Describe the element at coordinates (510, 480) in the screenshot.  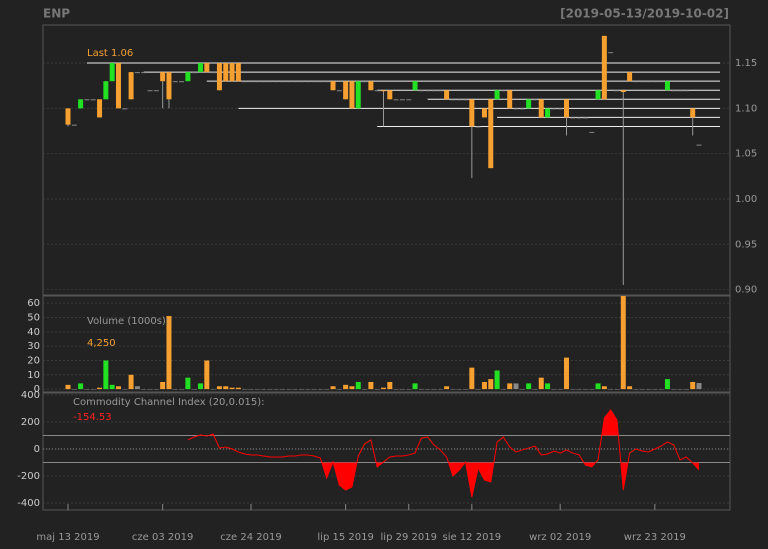
I see `cci-fill` at that location.